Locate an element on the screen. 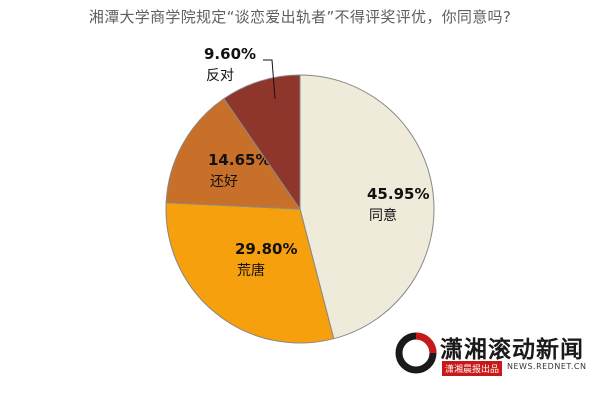 The height and width of the screenshot is (400, 600). logo-name: 潇湘滚动新闻 is located at coordinates (512, 350).